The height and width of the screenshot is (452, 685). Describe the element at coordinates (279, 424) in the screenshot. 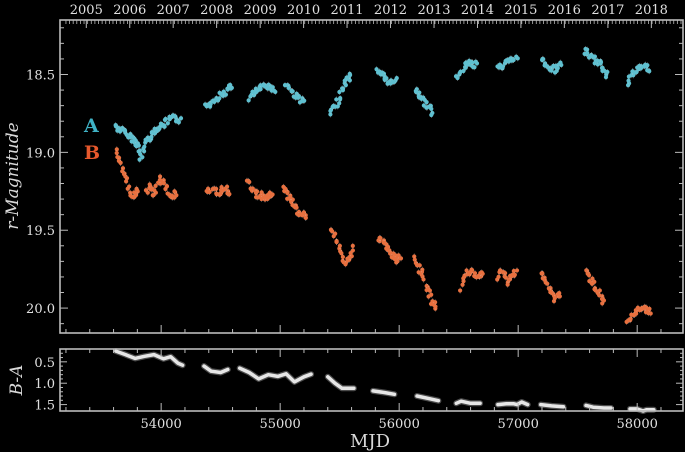

I see `mjd-tick-label: 55000` at that location.